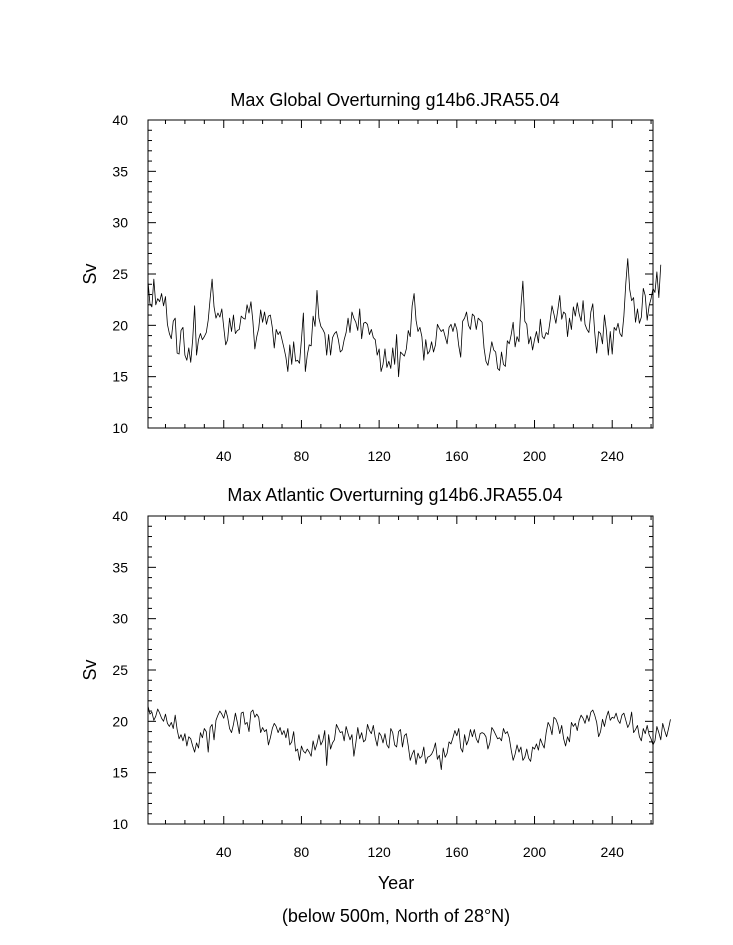 This screenshot has width=733, height=945. What do you see at coordinates (394, 495) in the screenshot?
I see `chart-title-atlantic: Max Atlantic Overturning g14b6.JRA55.04` at bounding box center [394, 495].